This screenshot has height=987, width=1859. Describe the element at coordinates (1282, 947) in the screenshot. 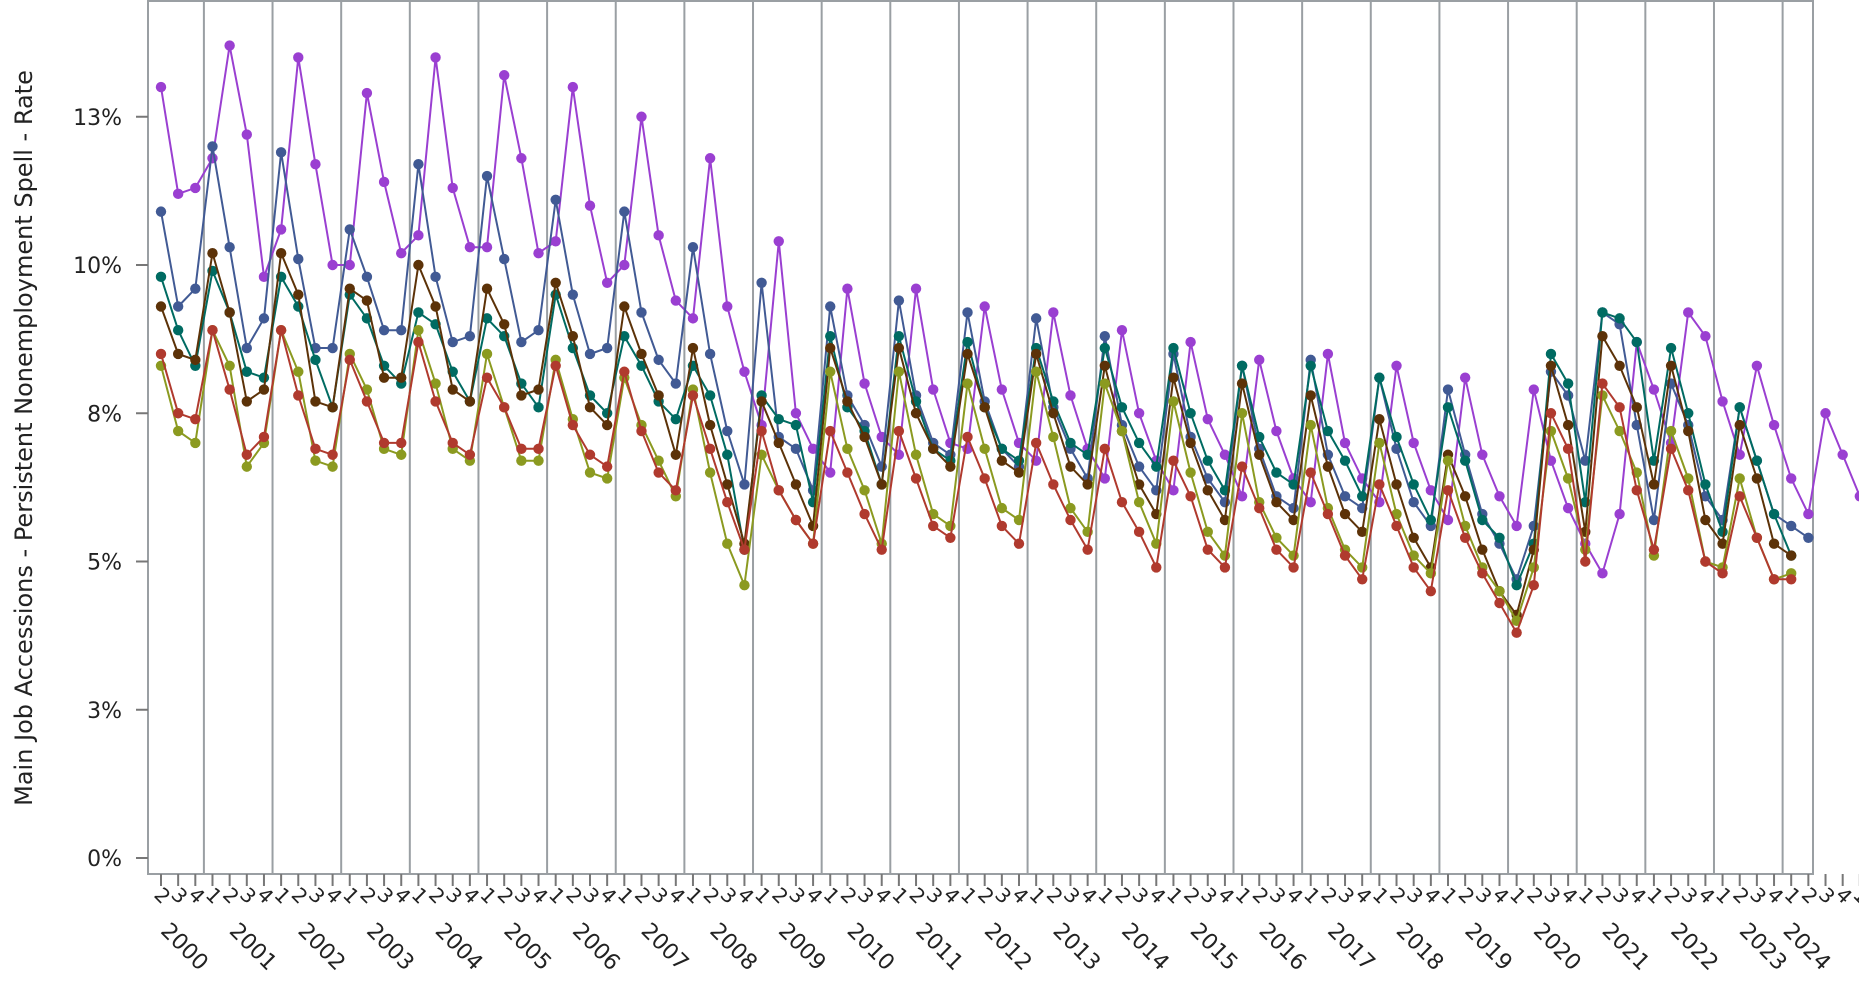

I see `year-label: 2016` at that location.